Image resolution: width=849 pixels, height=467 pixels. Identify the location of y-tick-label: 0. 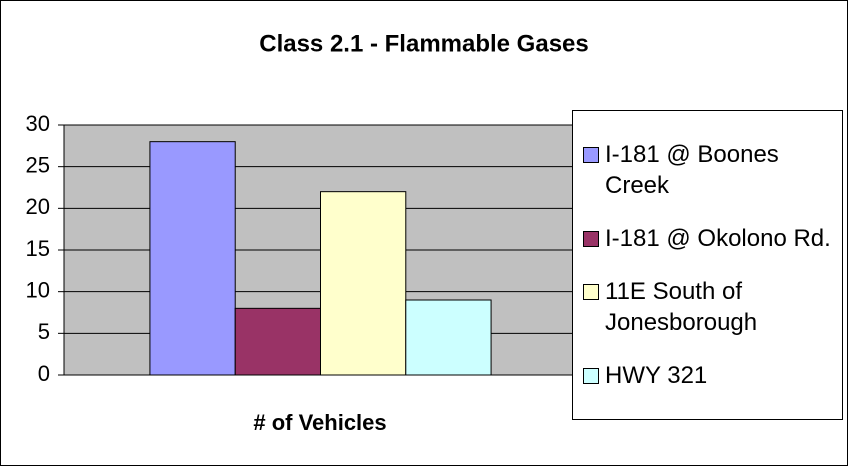
(44, 373).